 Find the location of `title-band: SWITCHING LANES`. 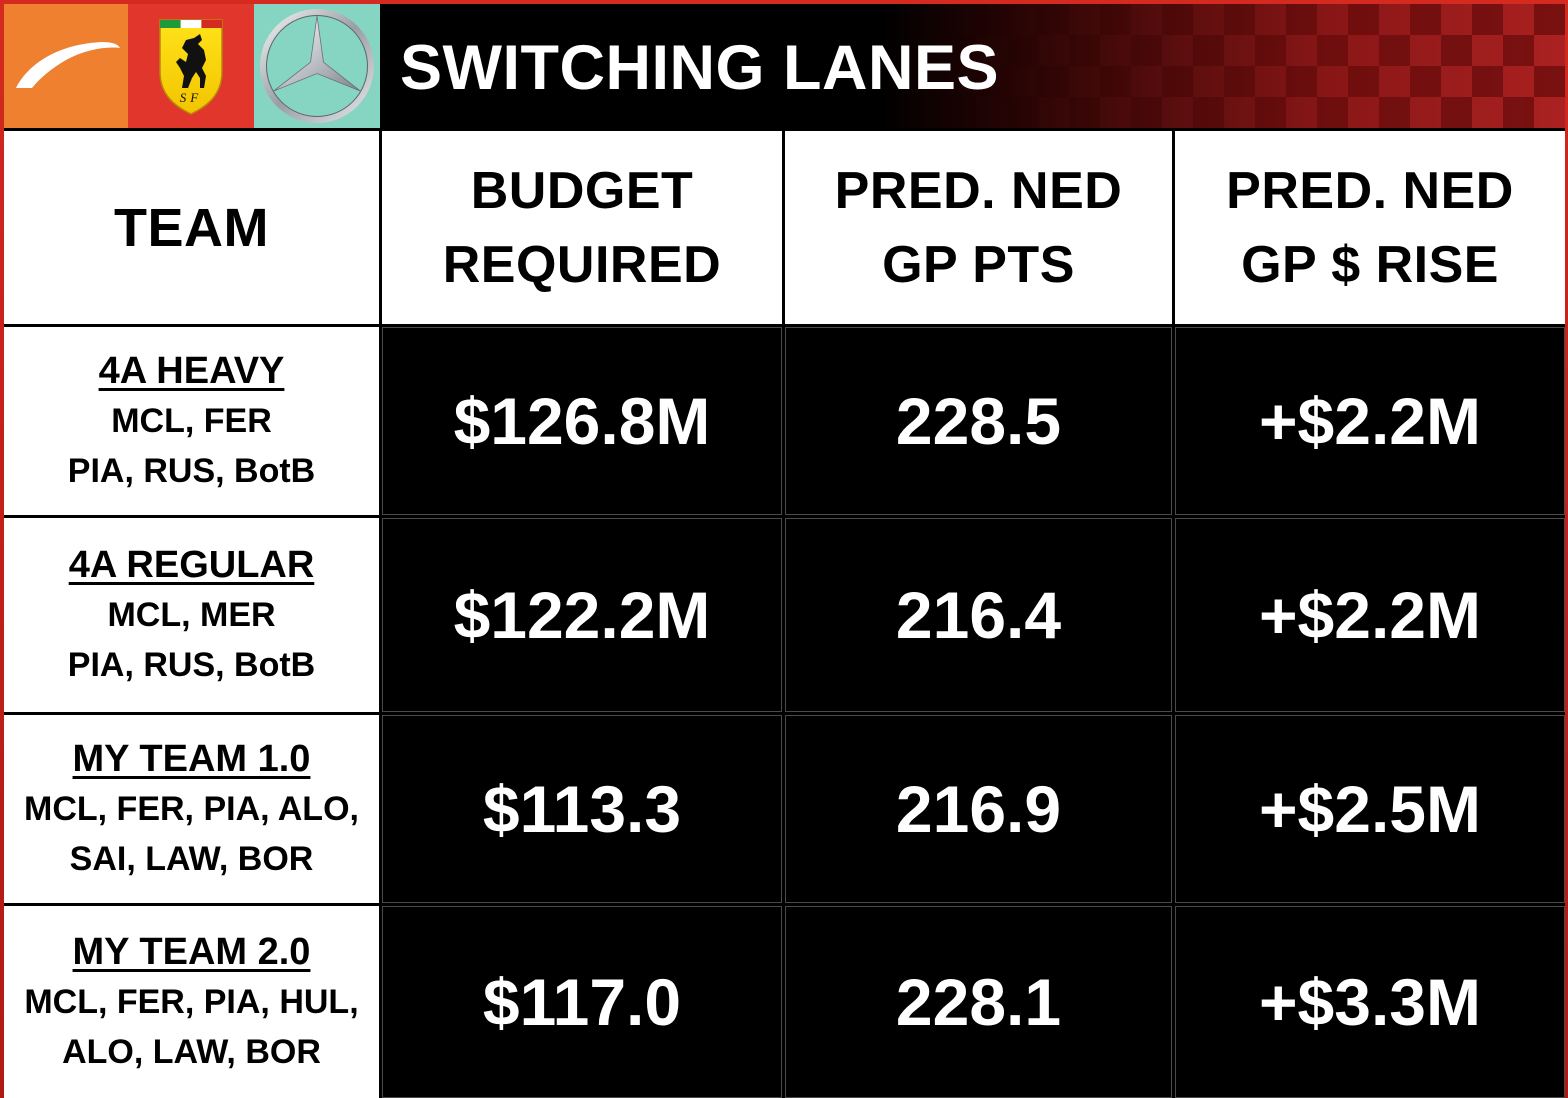

title-band: SWITCHING LANES is located at coordinates (972, 66).